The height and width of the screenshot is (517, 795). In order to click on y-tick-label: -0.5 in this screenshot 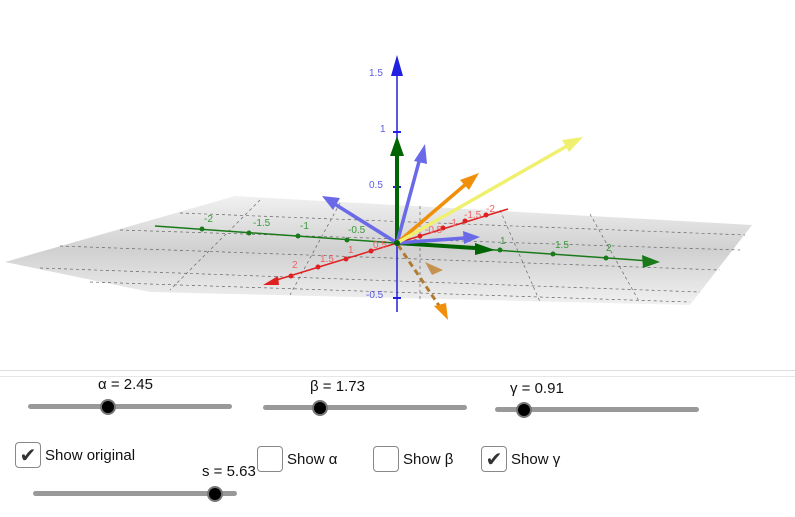, I will do `click(357, 230)`.